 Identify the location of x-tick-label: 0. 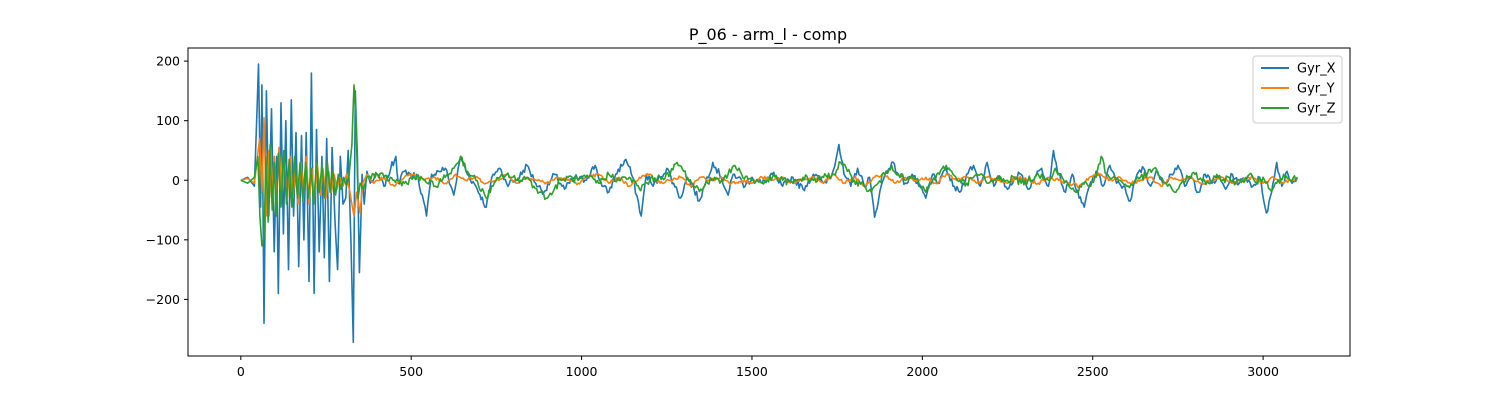
(241, 371).